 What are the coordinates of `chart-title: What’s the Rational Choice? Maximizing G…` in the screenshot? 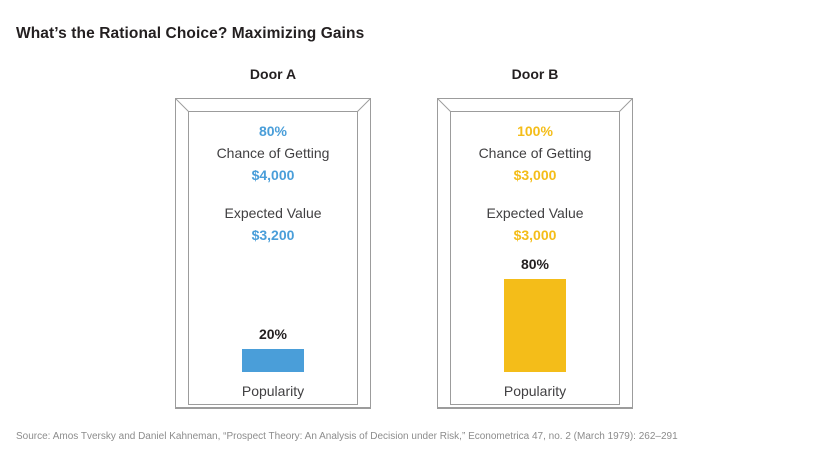 It's located at (190, 33).